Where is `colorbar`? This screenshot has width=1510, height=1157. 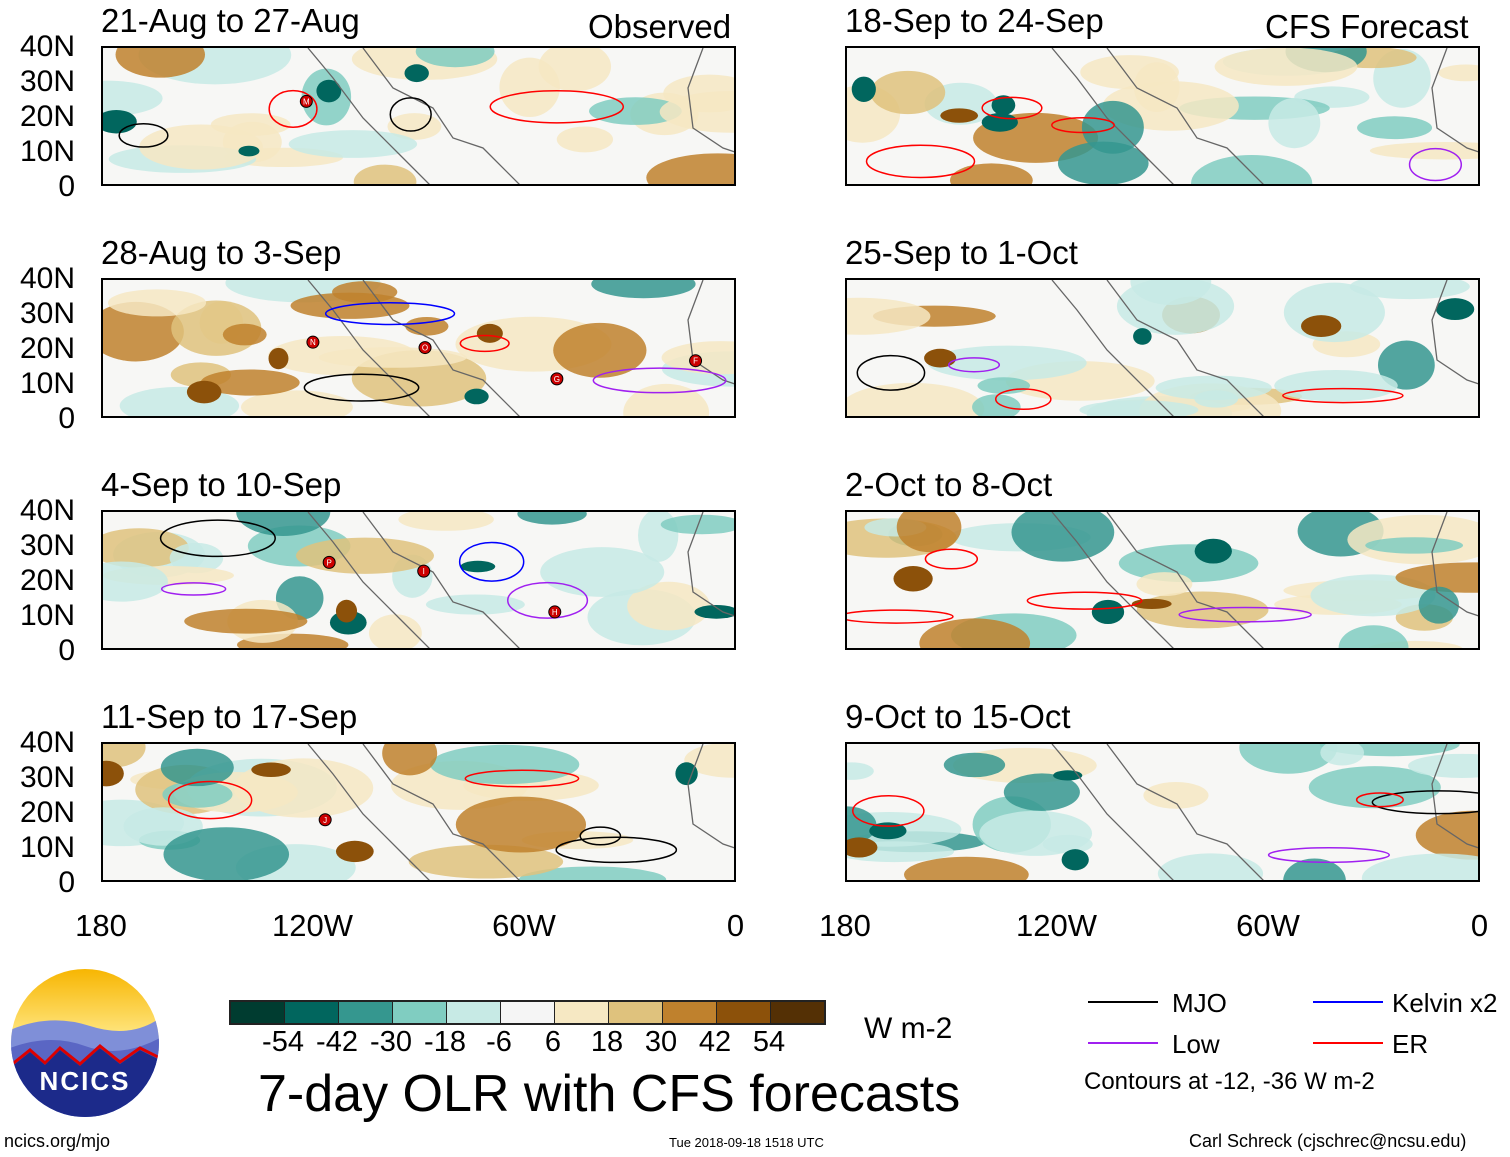
colorbar is located at coordinates (527, 1012).